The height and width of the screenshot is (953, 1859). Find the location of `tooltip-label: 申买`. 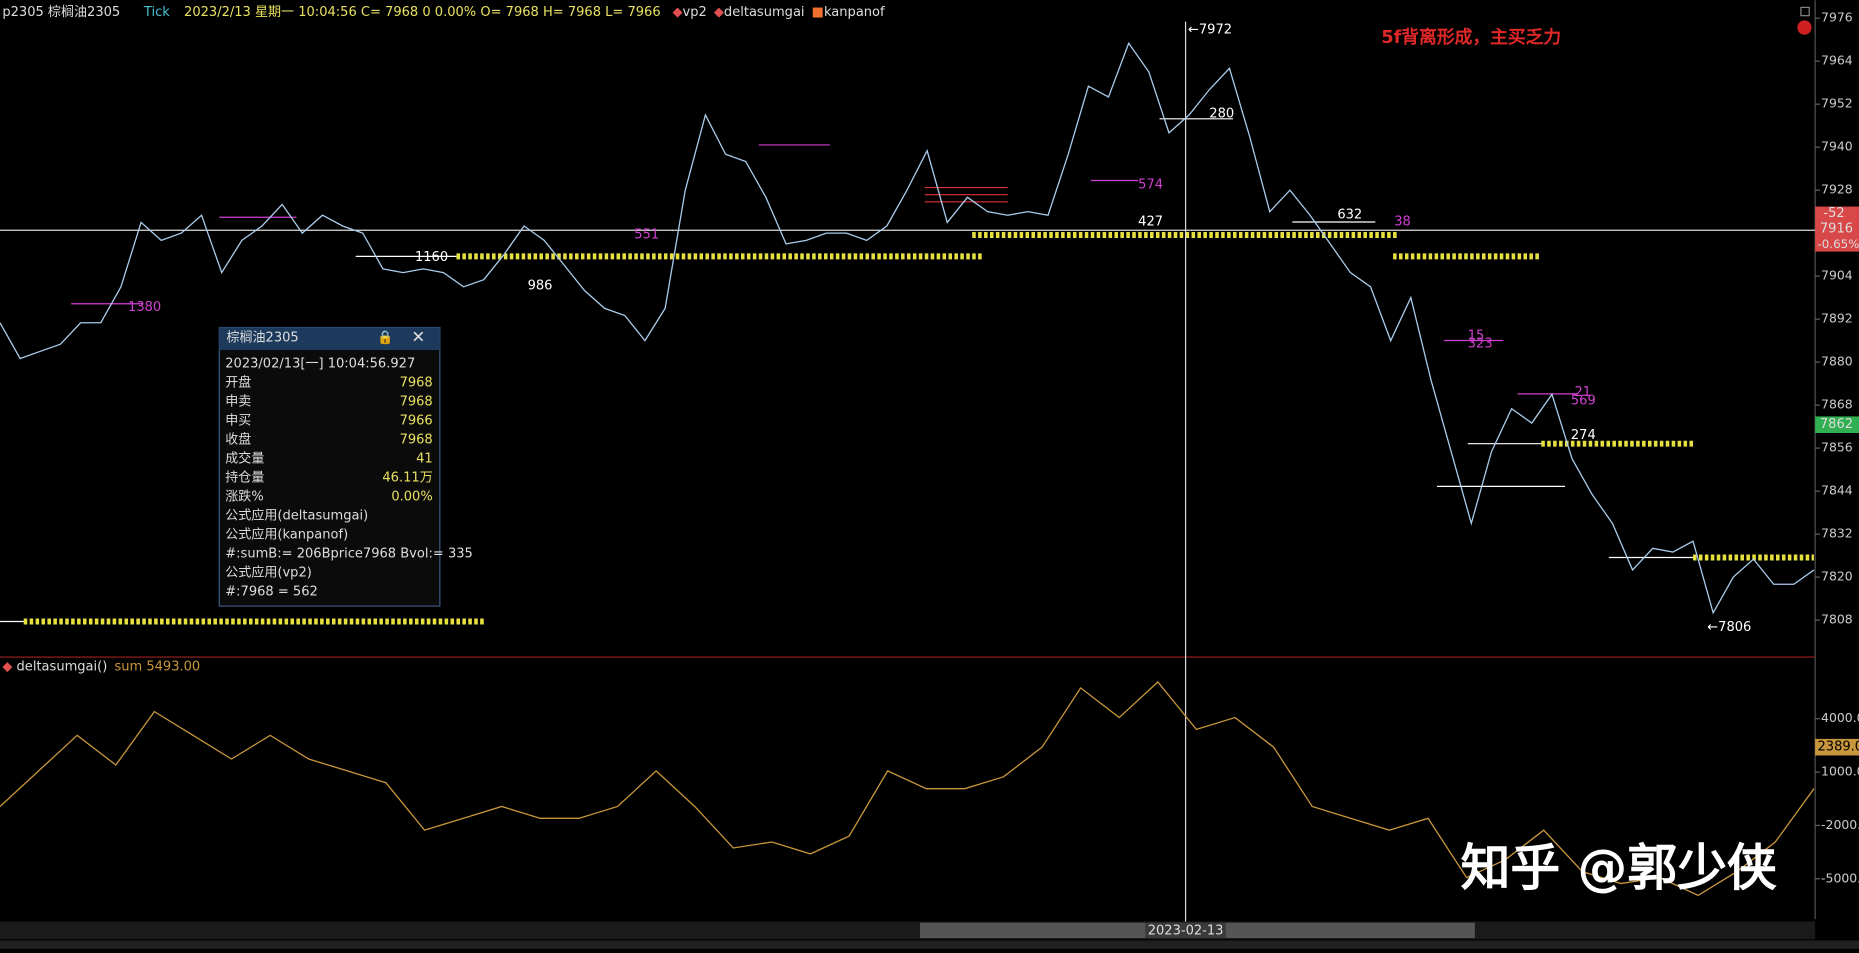

tooltip-label: 申买 is located at coordinates (238, 421).